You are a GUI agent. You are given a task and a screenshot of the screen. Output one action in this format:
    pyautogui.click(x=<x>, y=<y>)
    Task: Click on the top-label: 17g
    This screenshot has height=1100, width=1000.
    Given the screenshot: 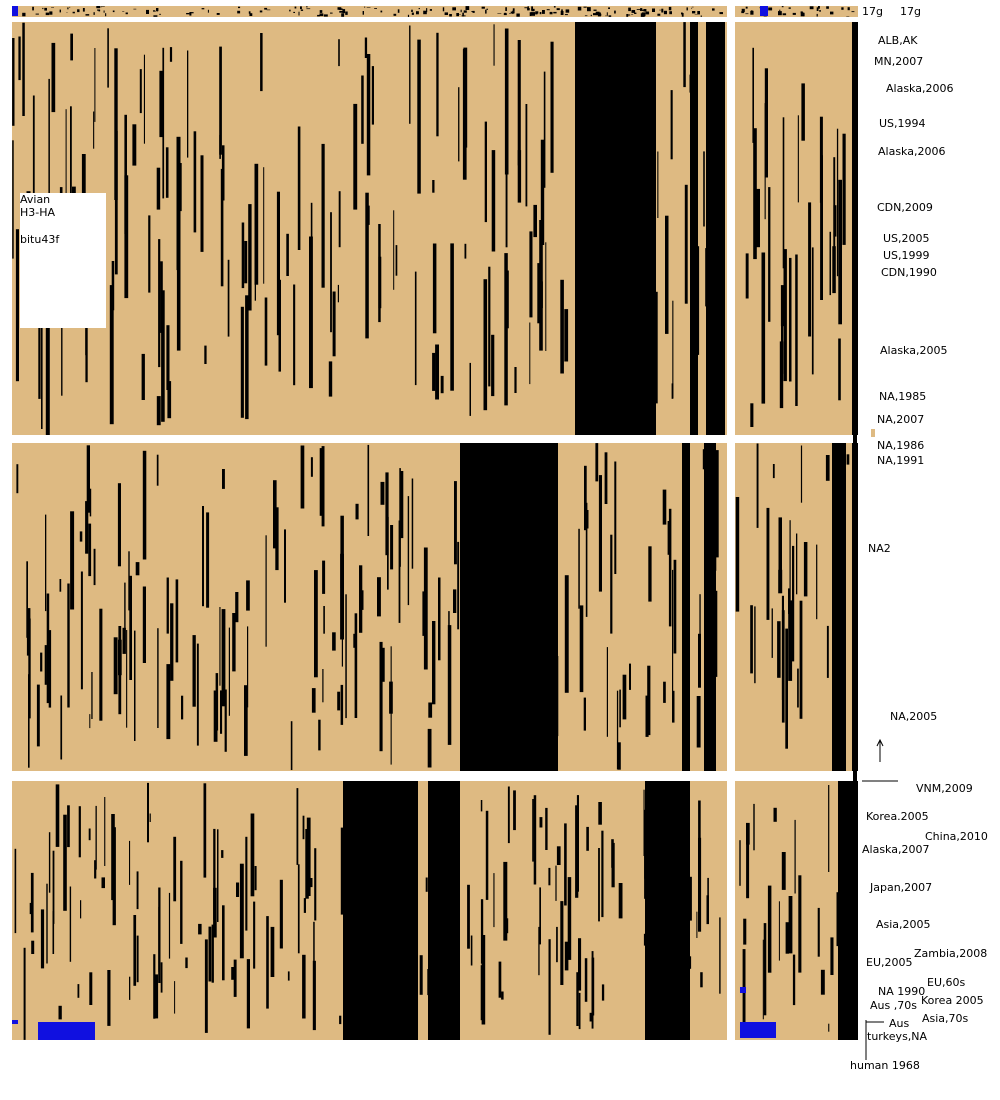 What is the action you would take?
    pyautogui.click(x=872, y=11)
    